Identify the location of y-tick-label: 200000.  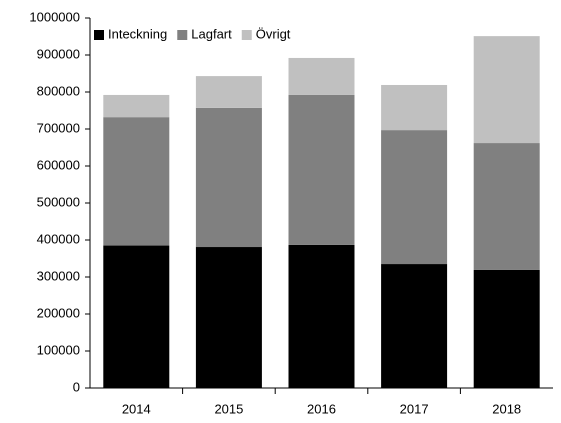
(58, 312).